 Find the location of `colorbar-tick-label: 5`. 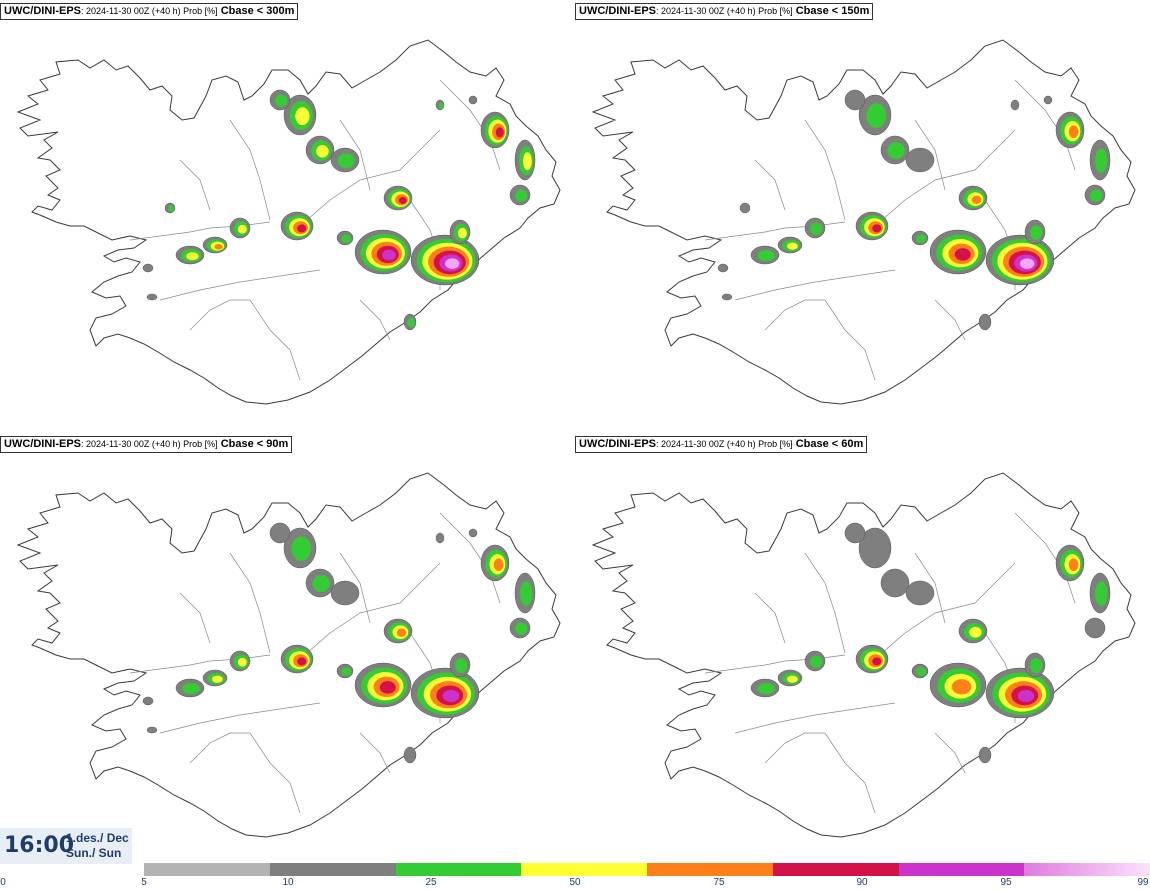

colorbar-tick-label: 5 is located at coordinates (144, 882).